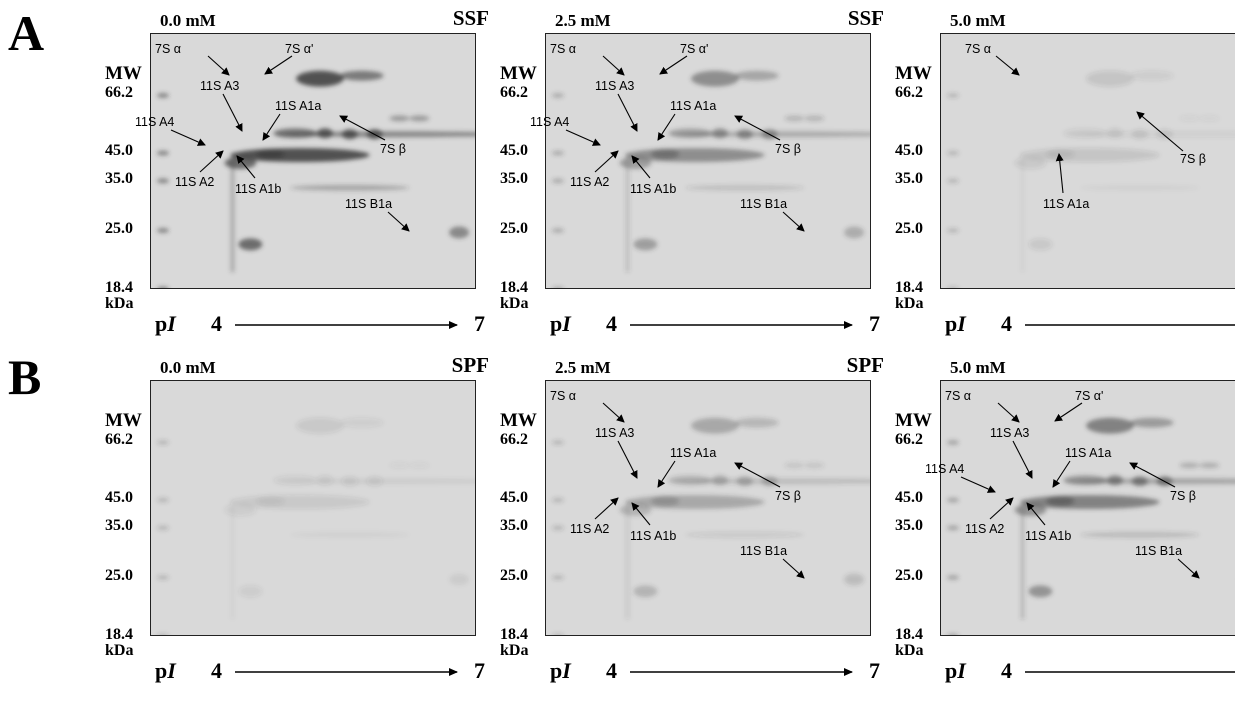 The width and height of the screenshot is (1235, 702). I want to click on pi-axis-label: pI, so click(560, 323).